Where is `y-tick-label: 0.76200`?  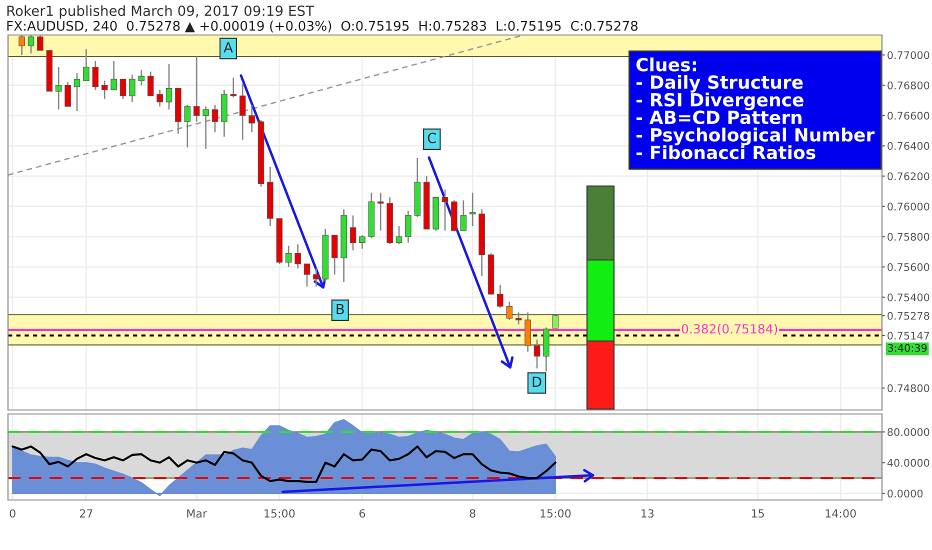 y-tick-label: 0.76200 is located at coordinates (909, 176).